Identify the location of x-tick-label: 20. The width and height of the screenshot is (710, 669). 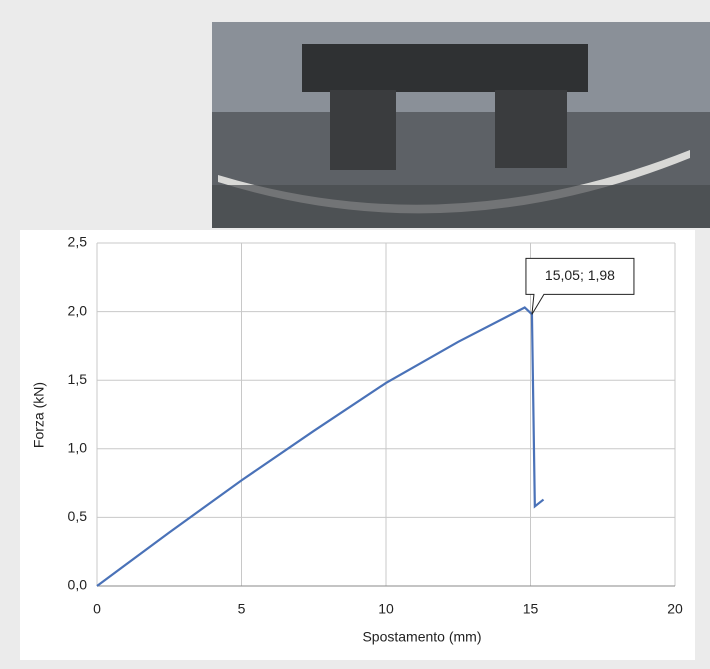
(675, 609).